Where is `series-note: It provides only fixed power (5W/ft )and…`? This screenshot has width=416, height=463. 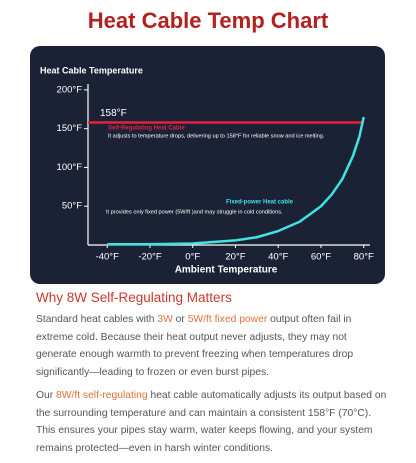
series-note: It provides only fixed power (5W/ft )and… is located at coordinates (194, 212).